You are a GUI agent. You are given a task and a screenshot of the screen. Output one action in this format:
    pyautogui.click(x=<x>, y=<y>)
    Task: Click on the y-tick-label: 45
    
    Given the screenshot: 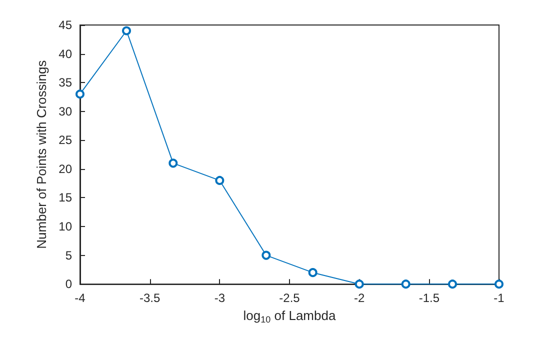 What is the action you would take?
    pyautogui.click(x=65, y=25)
    